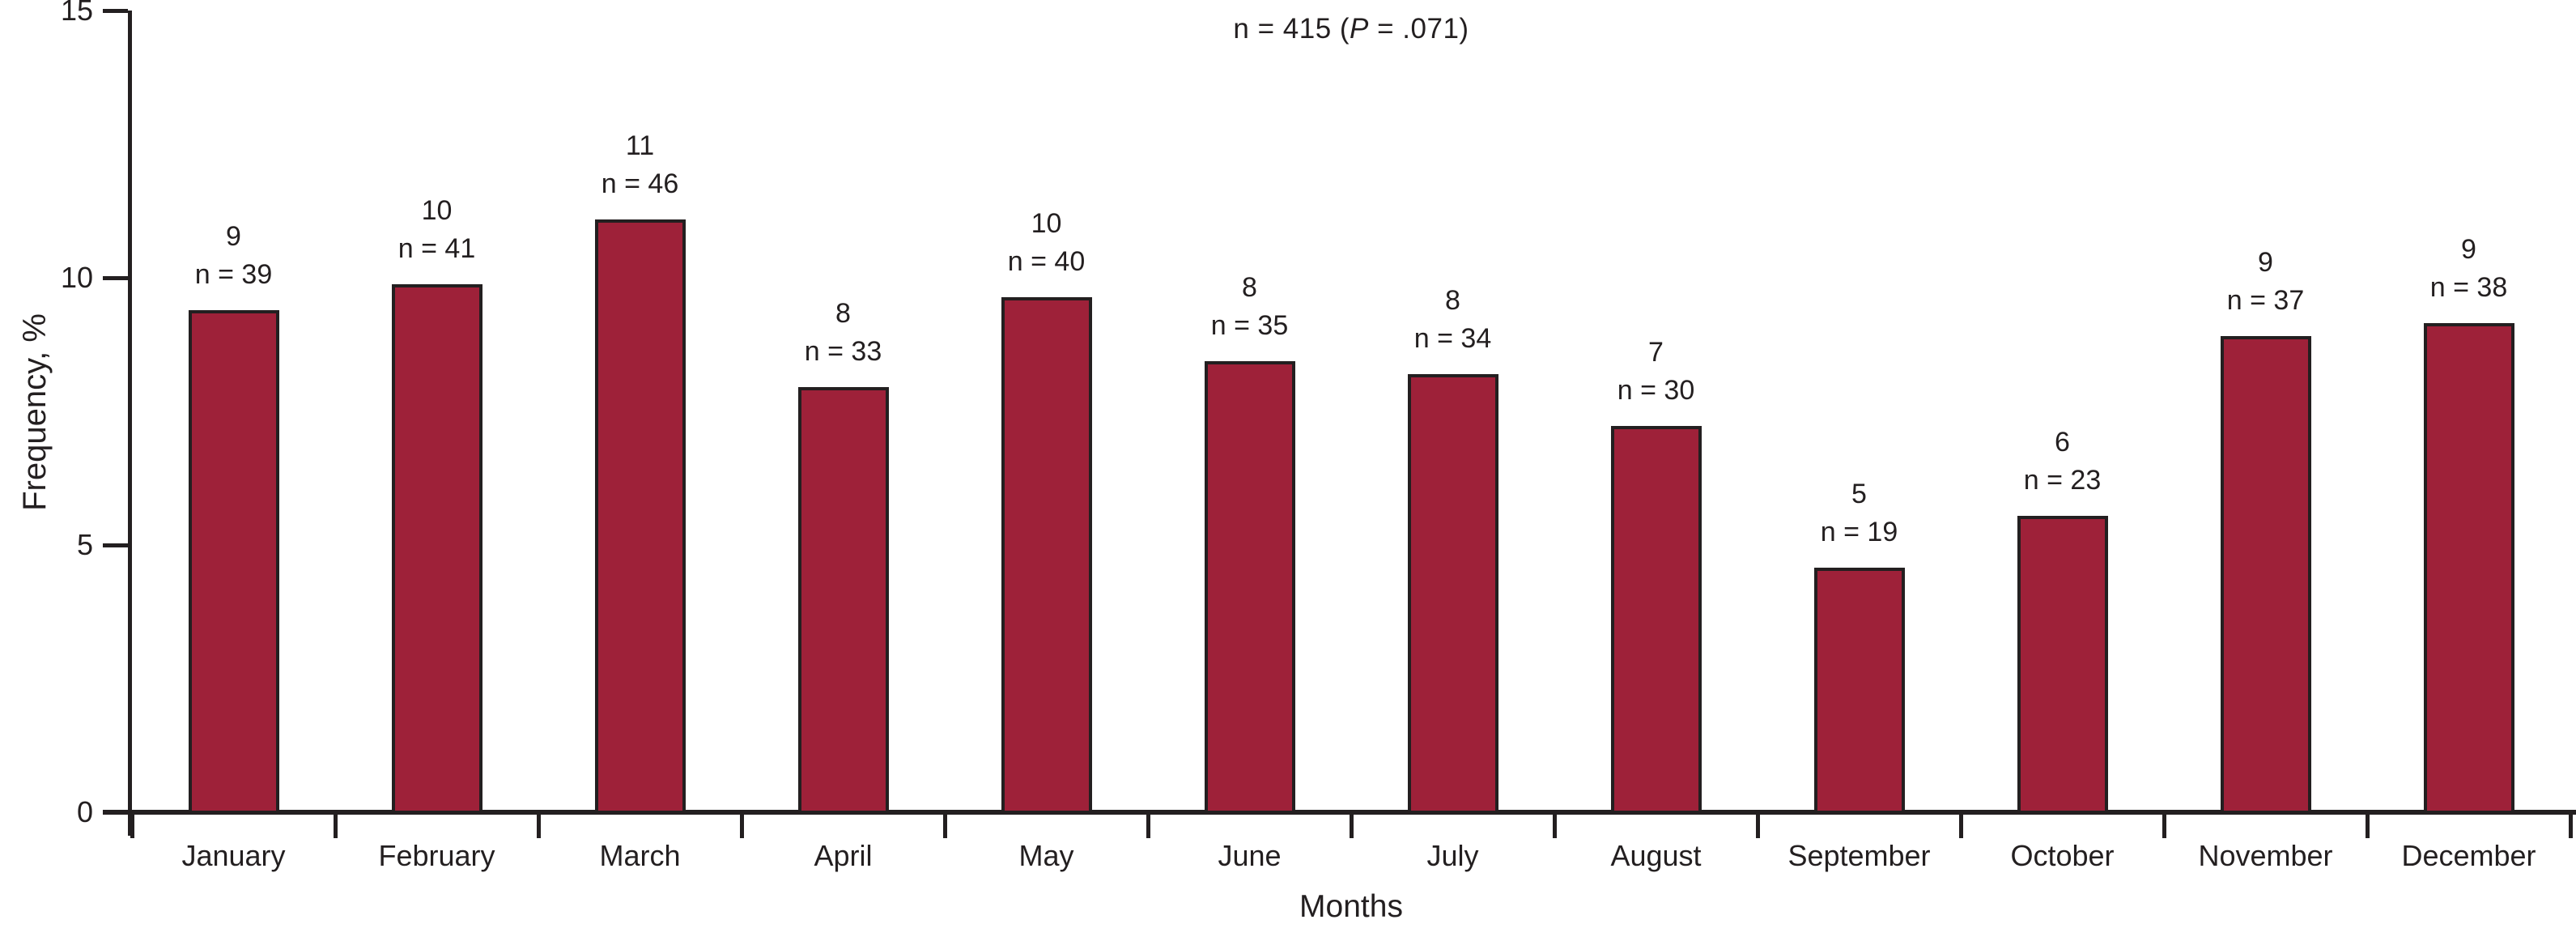 This screenshot has width=2576, height=941. What do you see at coordinates (234, 236) in the screenshot?
I see `bar-percent-label-january: 9` at bounding box center [234, 236].